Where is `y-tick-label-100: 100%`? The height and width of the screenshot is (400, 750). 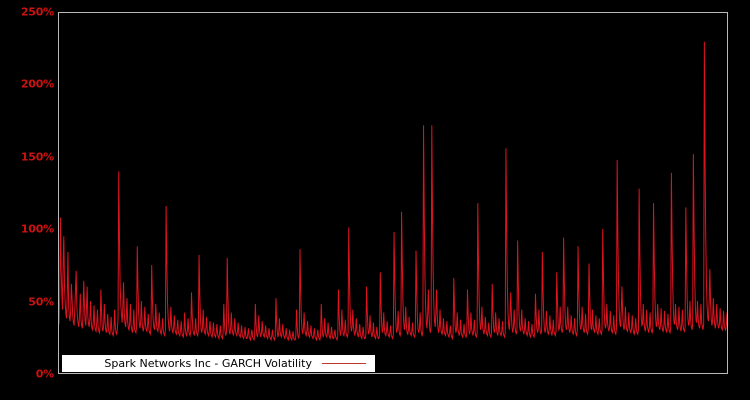 y-tick-label-100: 100% is located at coordinates (37, 229).